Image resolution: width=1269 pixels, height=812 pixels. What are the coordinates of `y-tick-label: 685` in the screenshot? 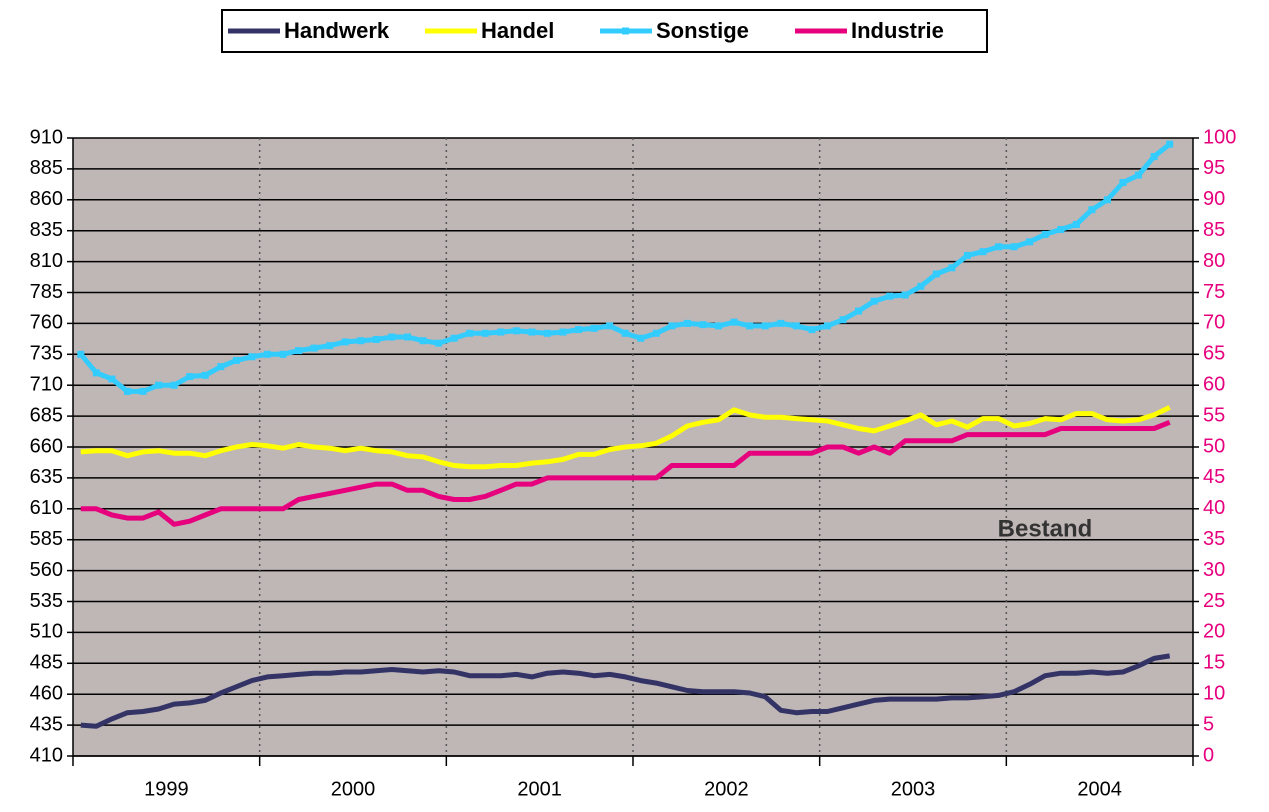 It's located at (46, 415).